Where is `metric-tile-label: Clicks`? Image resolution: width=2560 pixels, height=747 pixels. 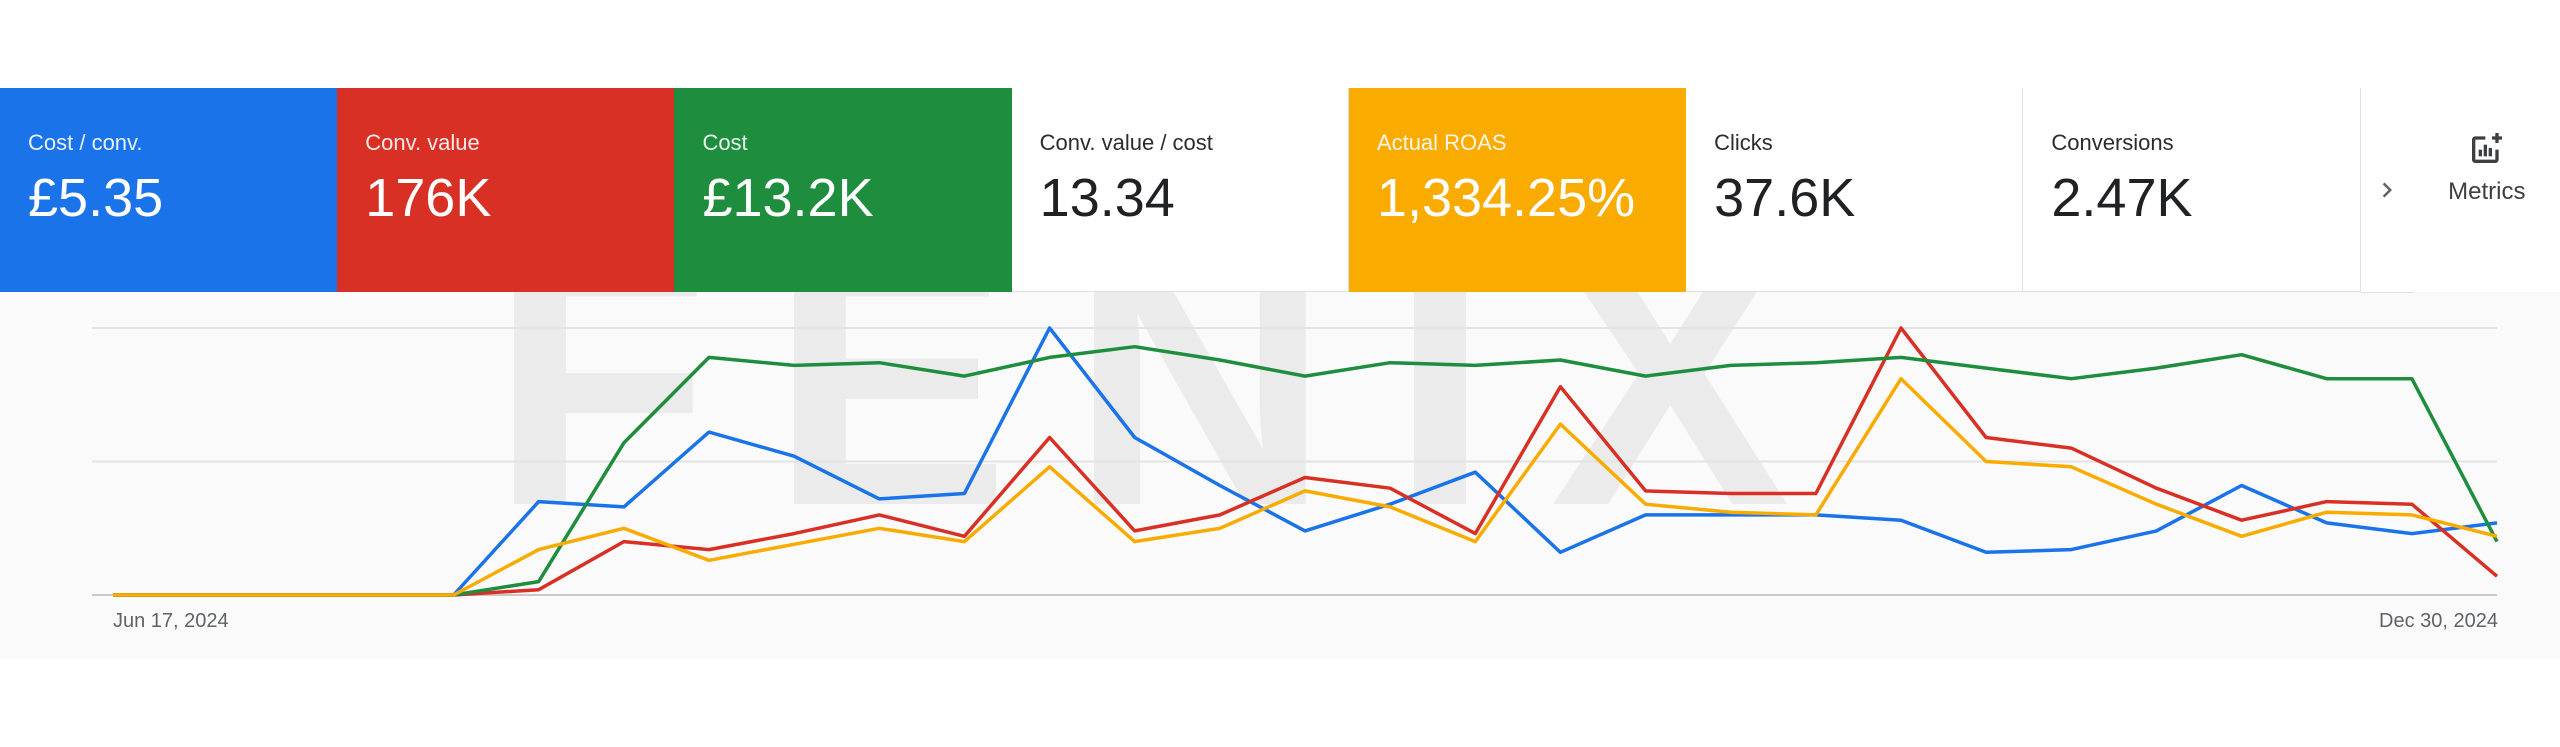 metric-tile-label: Clicks is located at coordinates (1743, 142).